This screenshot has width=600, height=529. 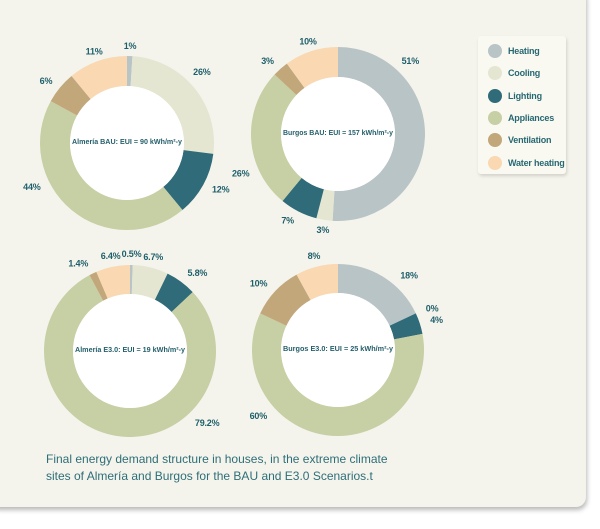 I want to click on donut-hole-burgos-e30, so click(x=338, y=350).